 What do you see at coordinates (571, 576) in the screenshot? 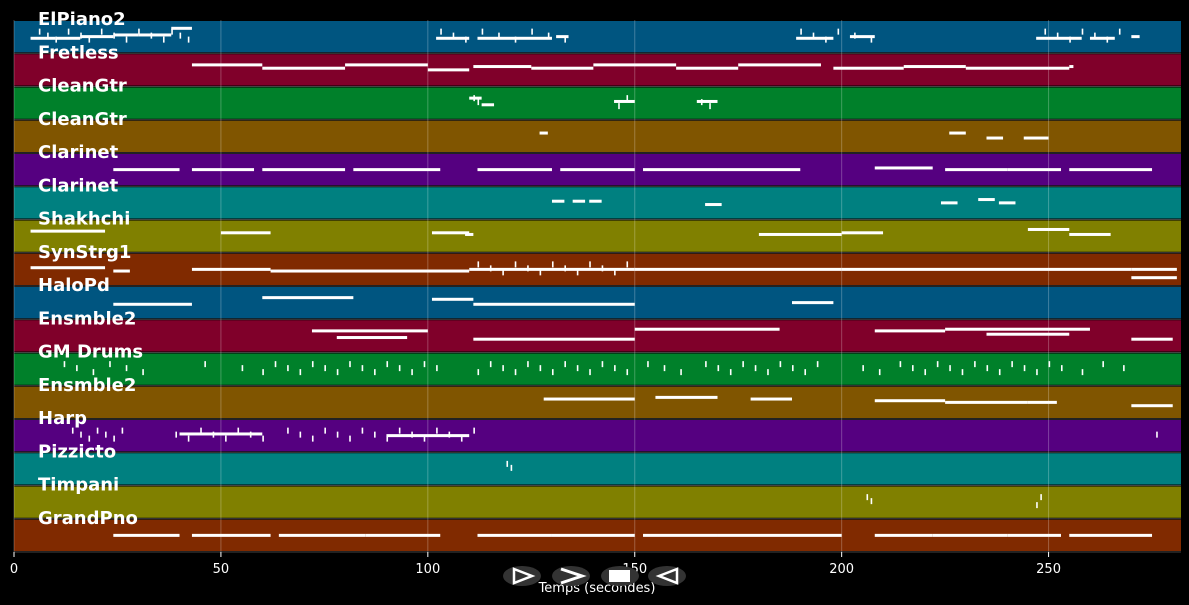
I see `forward-button` at bounding box center [571, 576].